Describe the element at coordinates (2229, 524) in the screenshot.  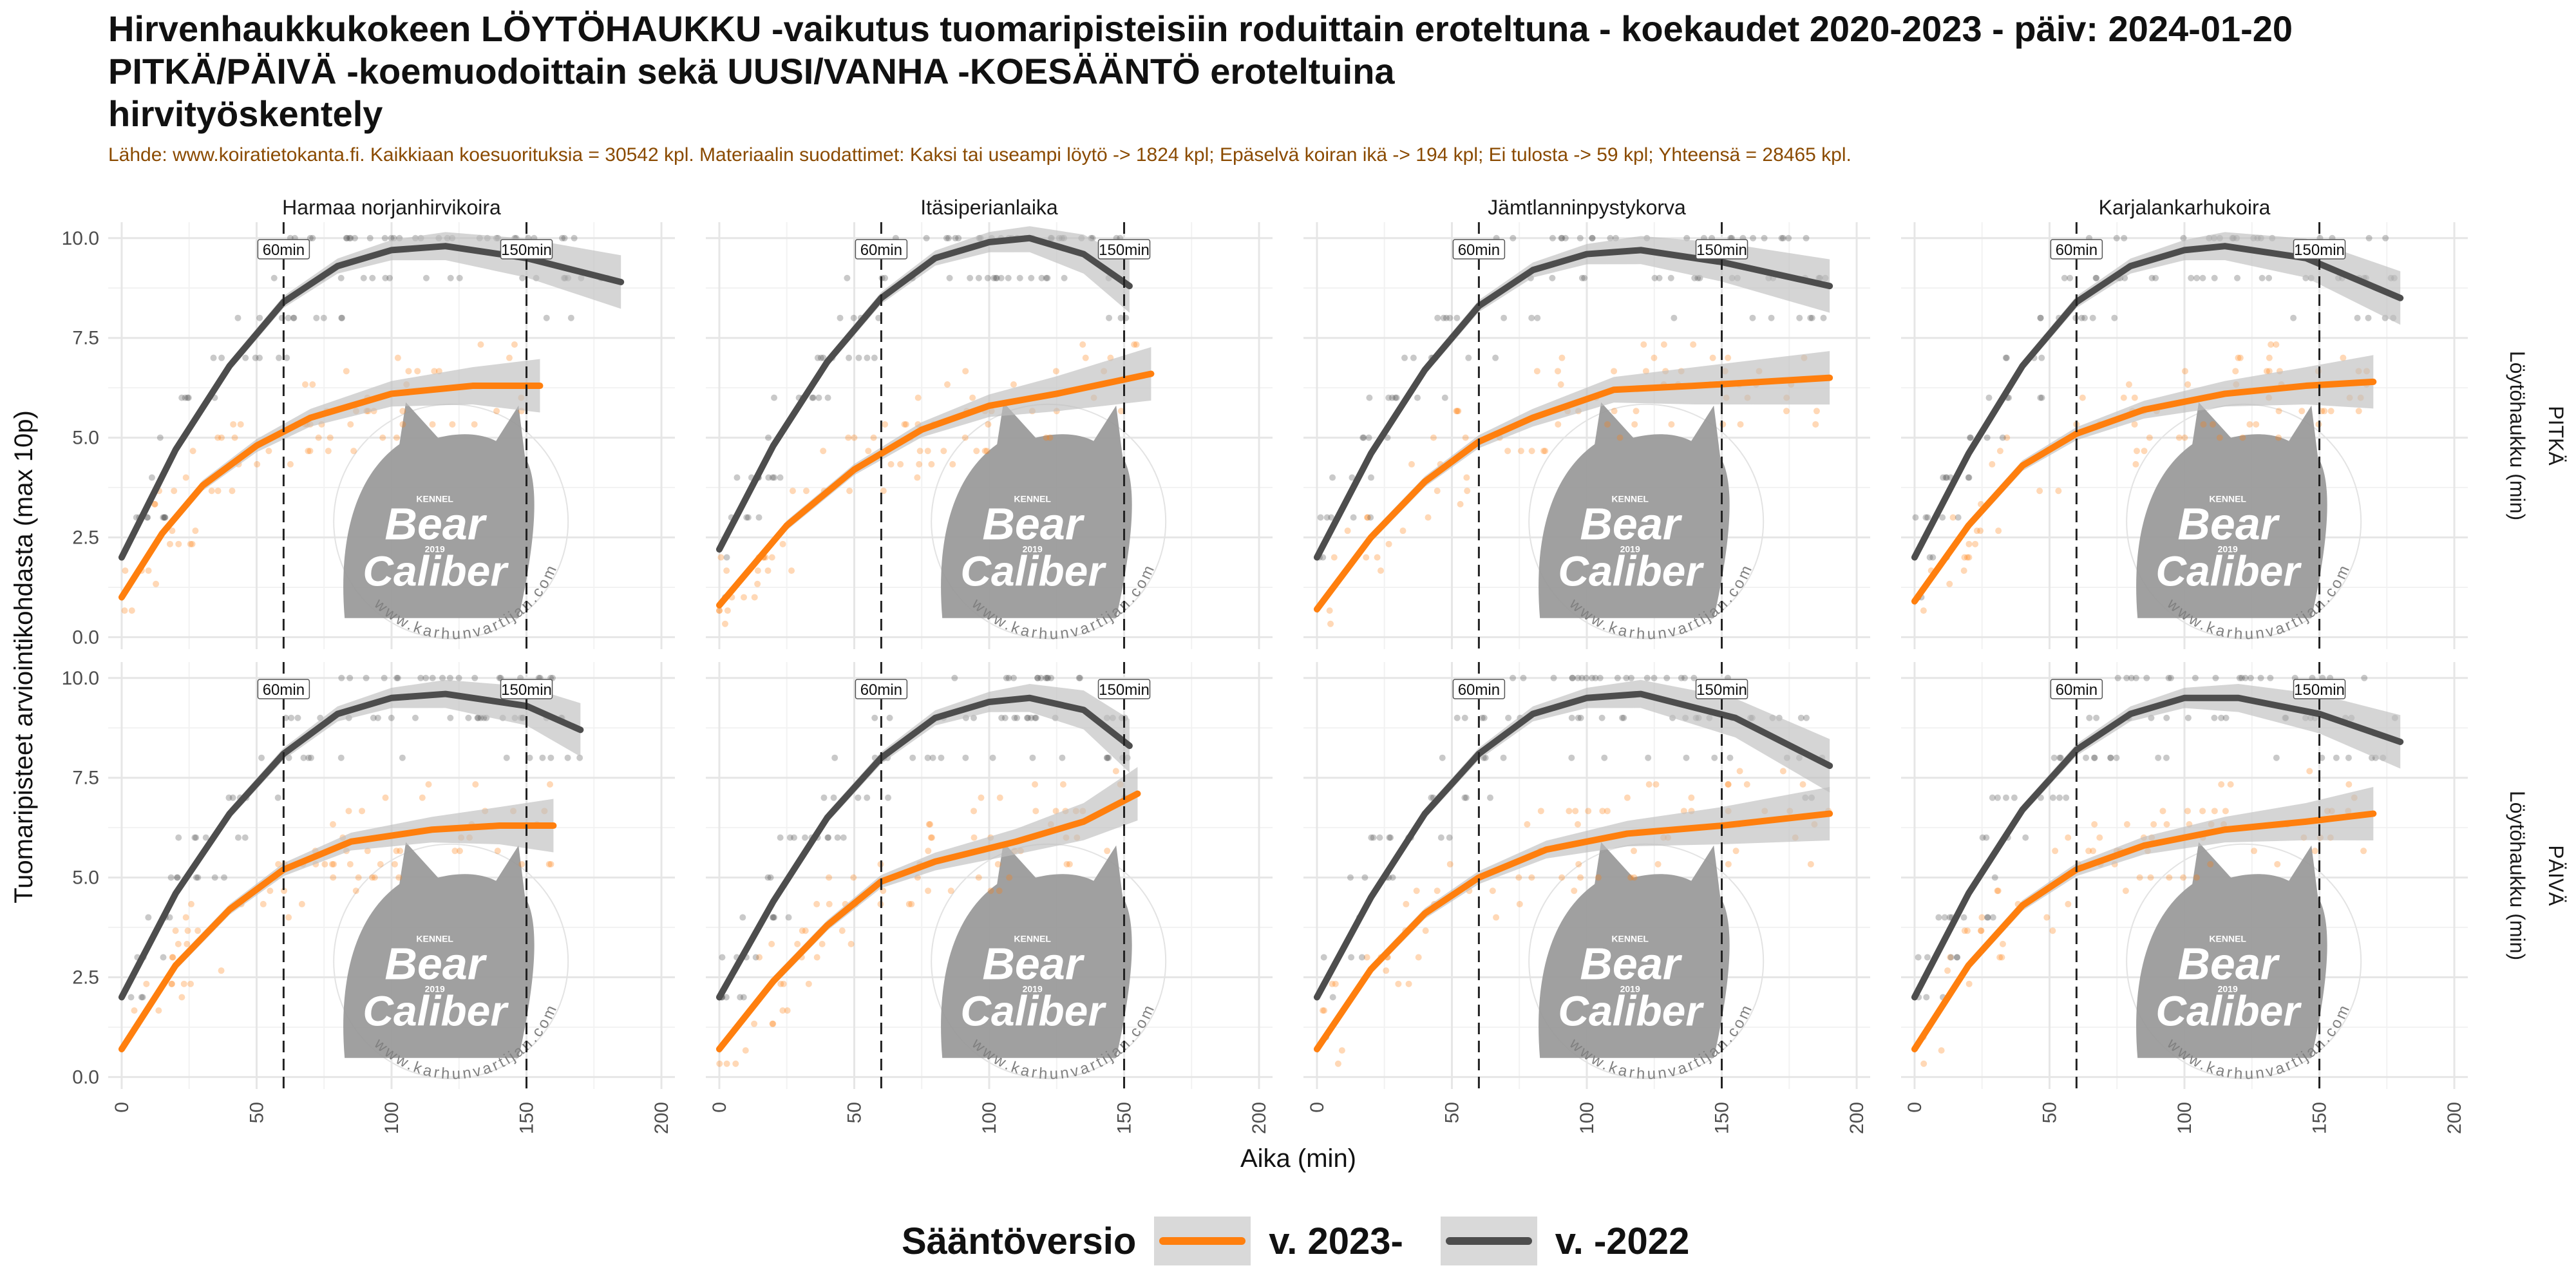
I see `watermark-text-1: Bear` at that location.